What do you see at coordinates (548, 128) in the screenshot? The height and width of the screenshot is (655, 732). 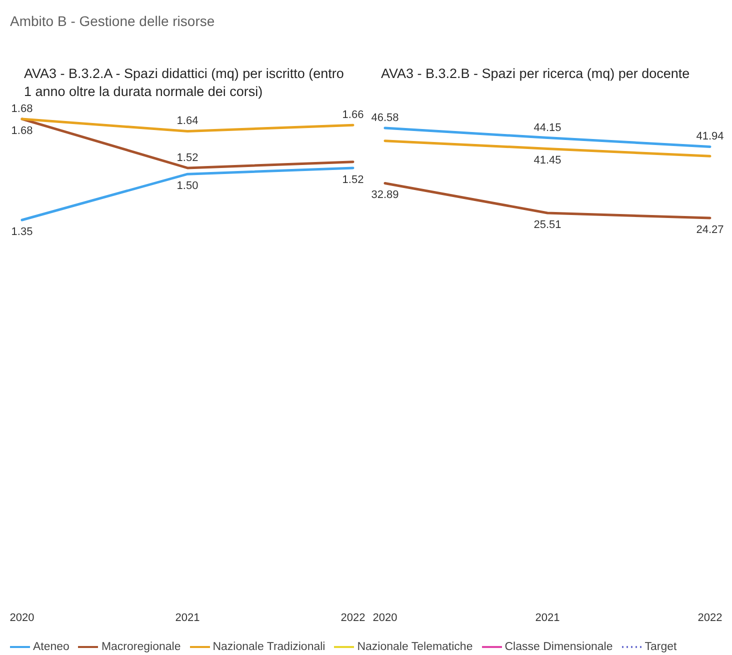 I see `data-label: 44.15` at bounding box center [548, 128].